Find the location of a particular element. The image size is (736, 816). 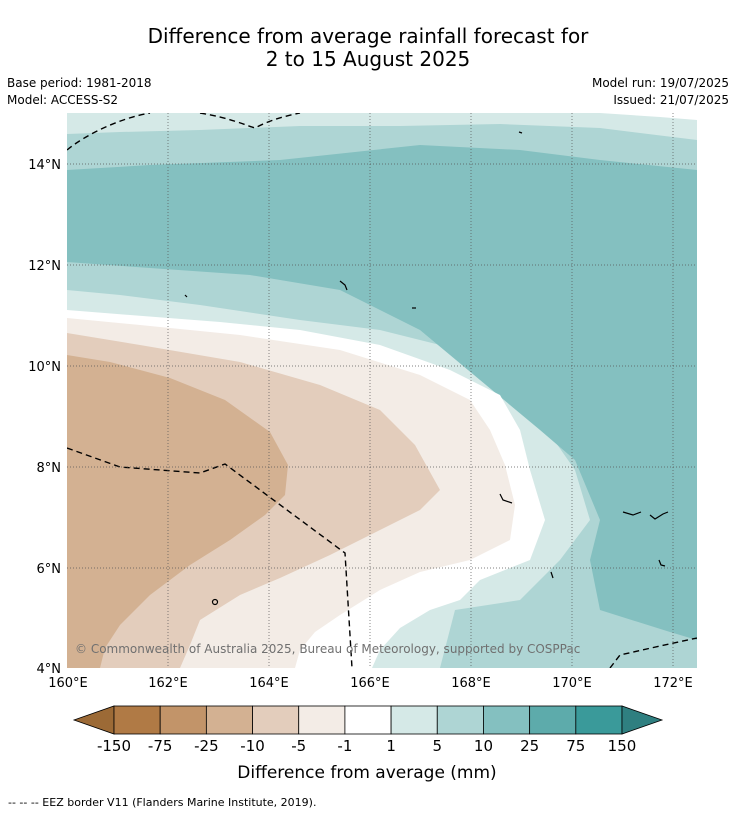

colorbar-tick-label: -25 is located at coordinates (206, 746).